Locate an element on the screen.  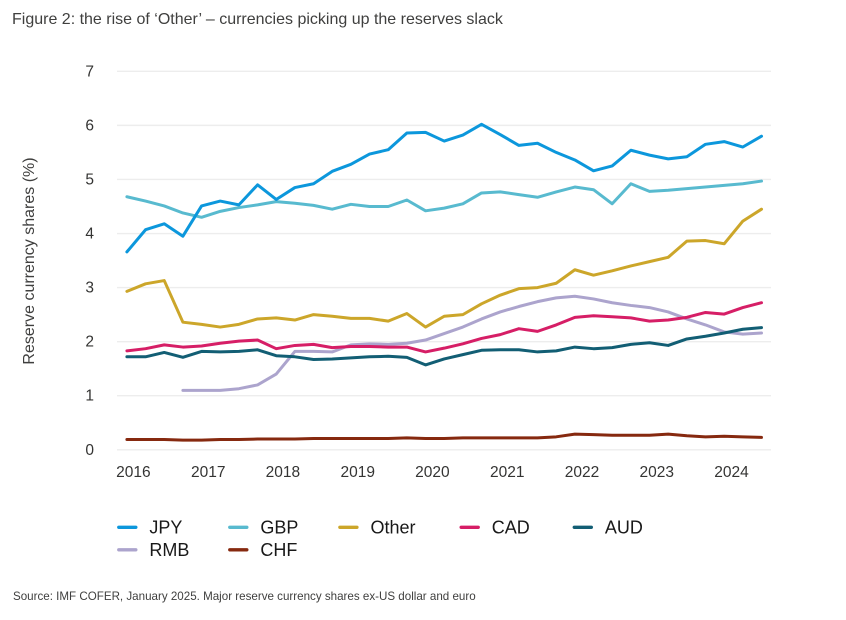
svg-text: 2021 is located at coordinates (507, 472).